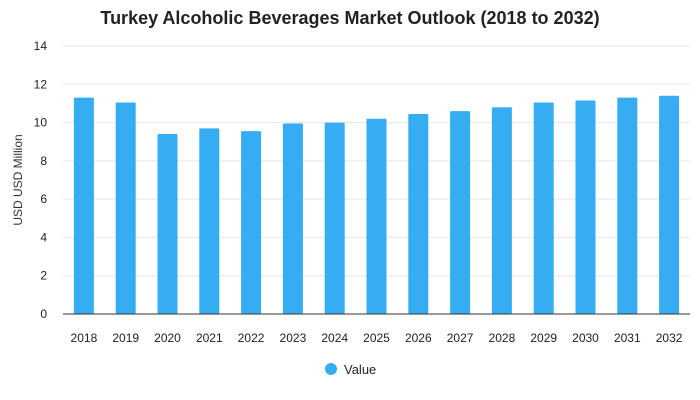  I want to click on legend-marker, so click(331, 369).